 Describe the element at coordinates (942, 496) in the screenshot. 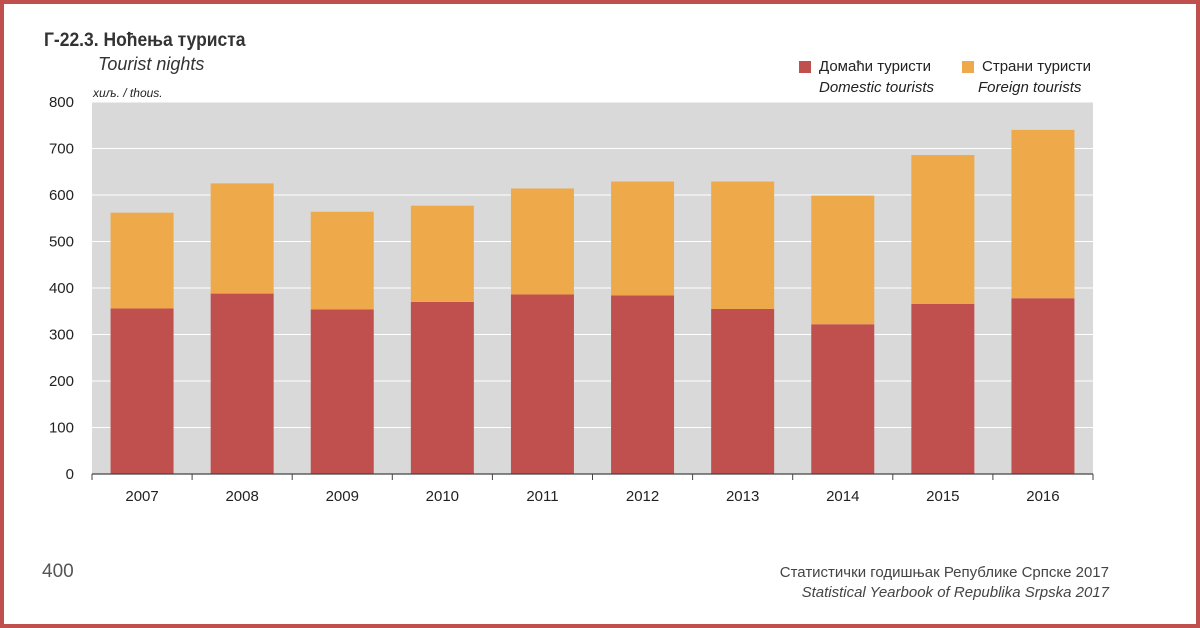

I see `x-tick-label: 2015` at that location.